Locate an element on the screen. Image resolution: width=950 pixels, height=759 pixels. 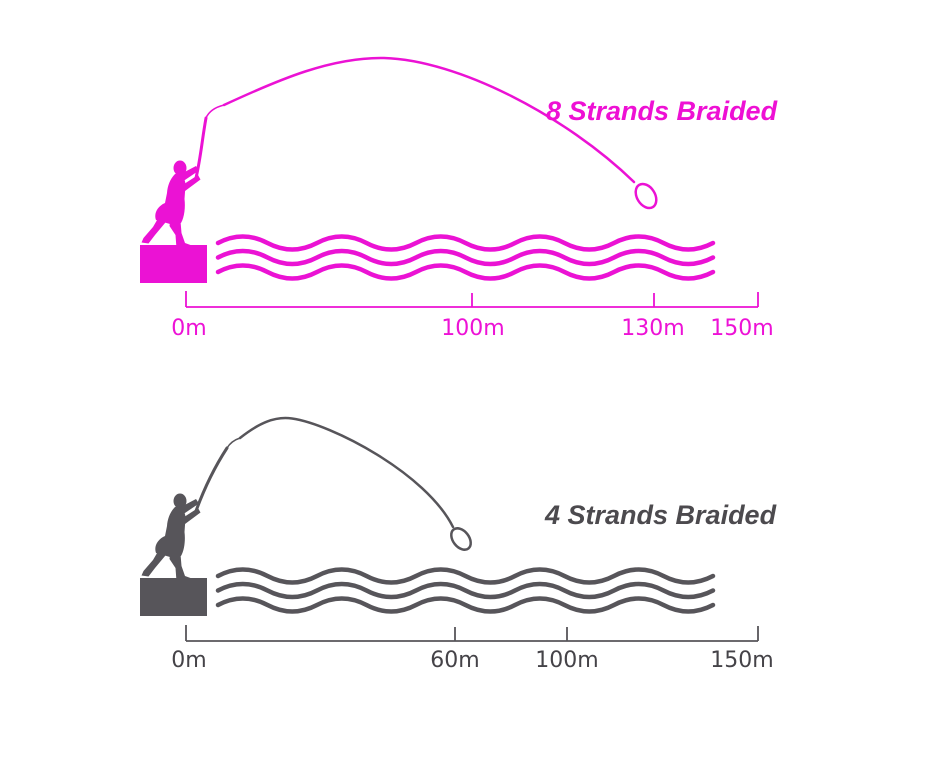
tick-label-130m: 130m is located at coordinates (653, 328).